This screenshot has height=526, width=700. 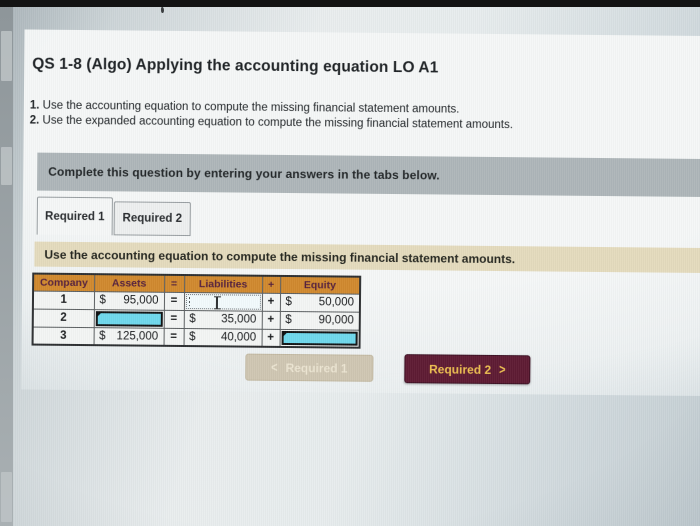 I want to click on column-header-equals: =, so click(x=174, y=283).